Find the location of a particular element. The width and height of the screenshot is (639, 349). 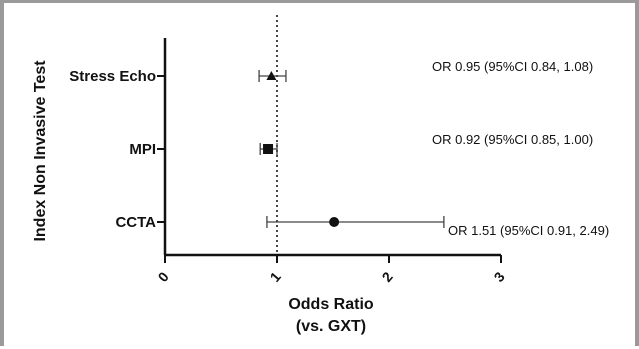

annotation-stress-echo: OR 0.95 (95%CI 0.84, 1.08) is located at coordinates (512, 66).